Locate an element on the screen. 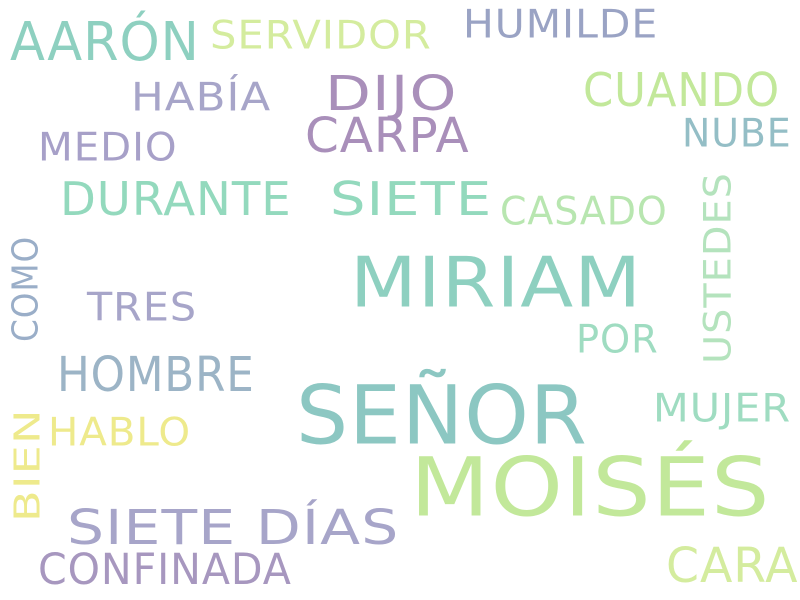 Image resolution: width=800 pixels, height=600 pixels. word-siete-dias: SIETE DÍAS is located at coordinates (233, 528).